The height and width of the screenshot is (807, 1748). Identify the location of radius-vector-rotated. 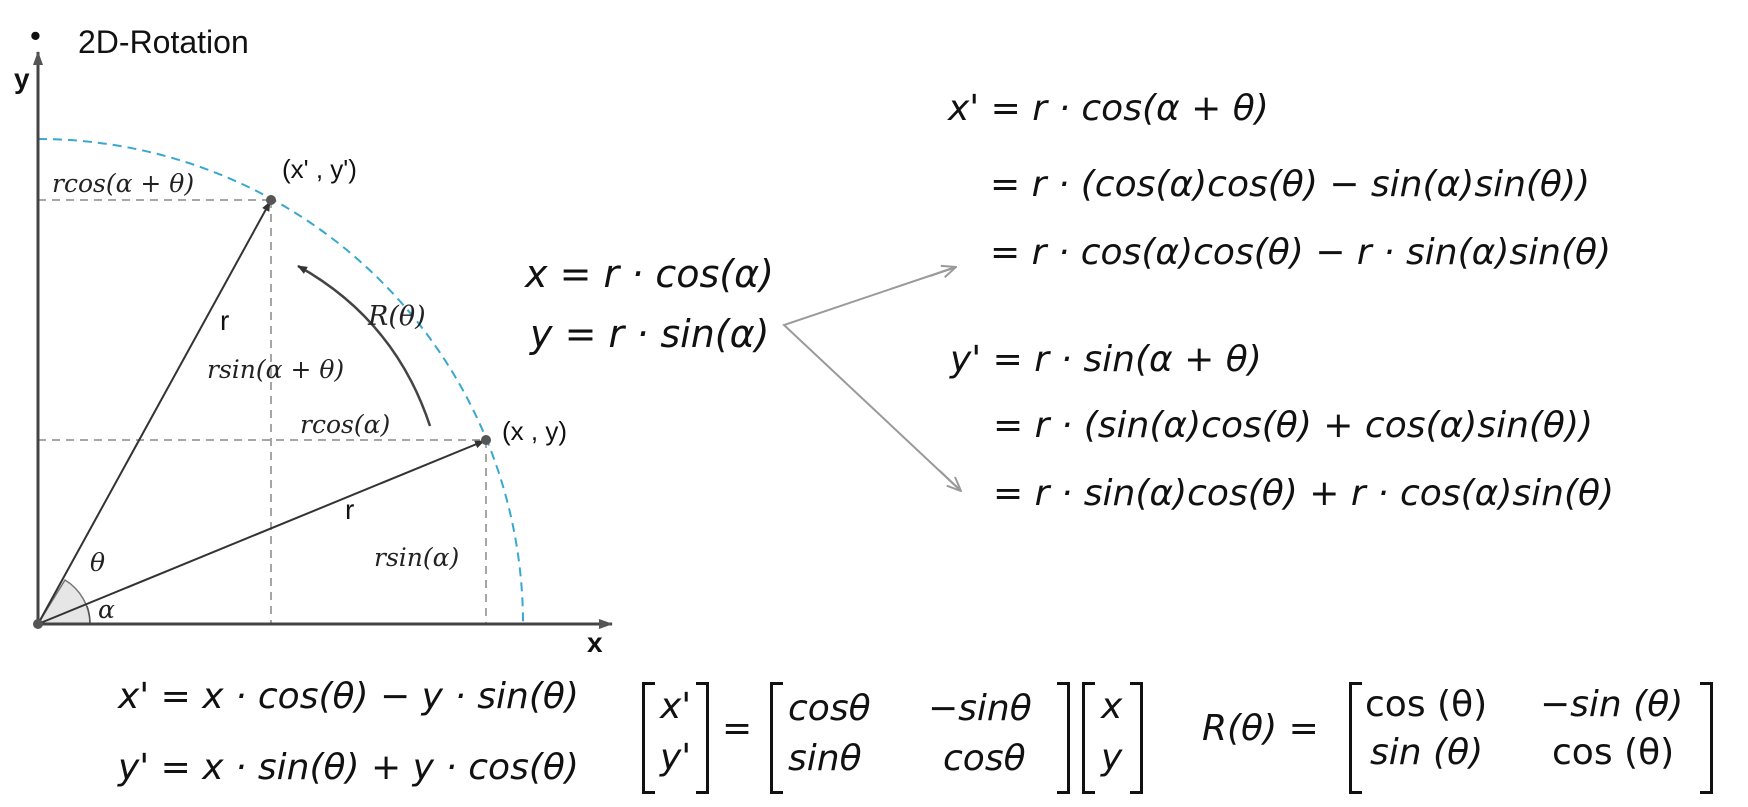
(154, 413).